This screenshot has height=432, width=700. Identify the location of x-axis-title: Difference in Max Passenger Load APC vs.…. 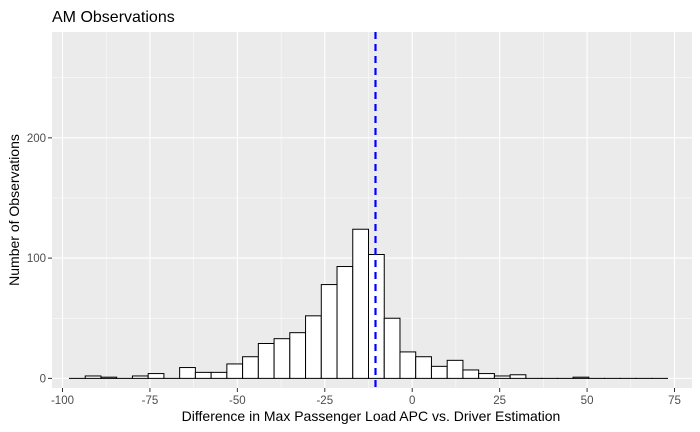
(371, 416).